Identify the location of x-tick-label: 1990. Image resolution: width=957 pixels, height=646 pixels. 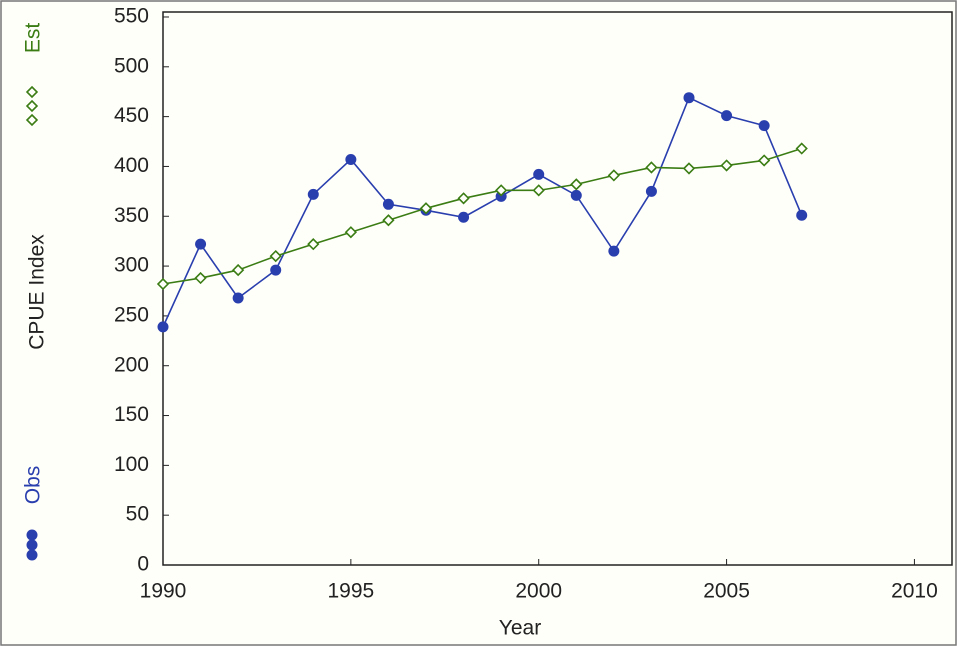
(163, 591).